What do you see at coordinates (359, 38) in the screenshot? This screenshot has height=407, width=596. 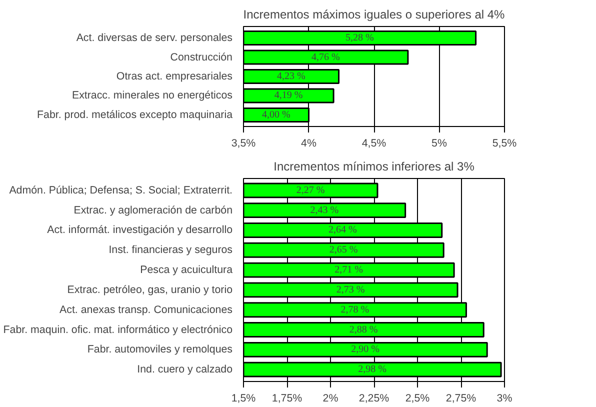 I see `data-label: 5,28 %` at bounding box center [359, 38].